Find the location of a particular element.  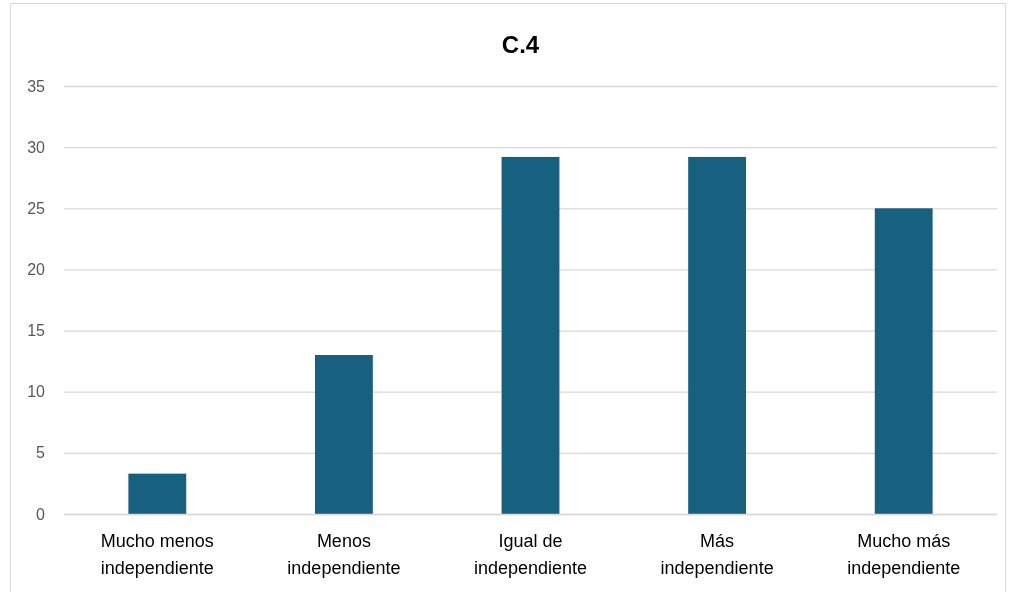

x-tick-label: Mucho más independiente is located at coordinates (904, 554).